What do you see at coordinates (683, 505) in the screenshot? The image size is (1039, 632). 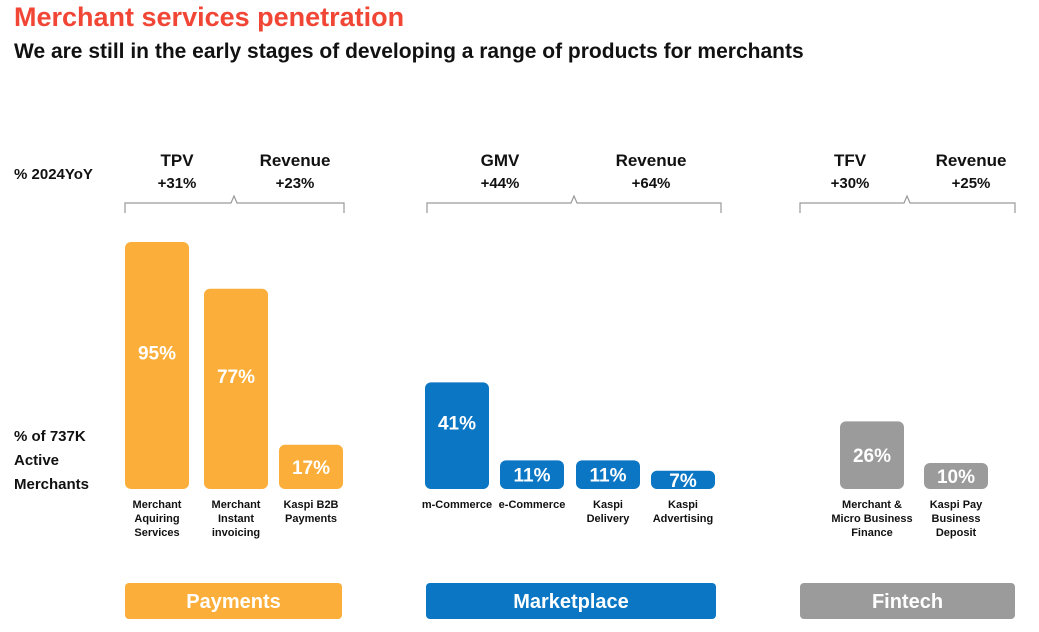 I see `marketplace-bar-label-3-line-0: Kaspi` at bounding box center [683, 505].